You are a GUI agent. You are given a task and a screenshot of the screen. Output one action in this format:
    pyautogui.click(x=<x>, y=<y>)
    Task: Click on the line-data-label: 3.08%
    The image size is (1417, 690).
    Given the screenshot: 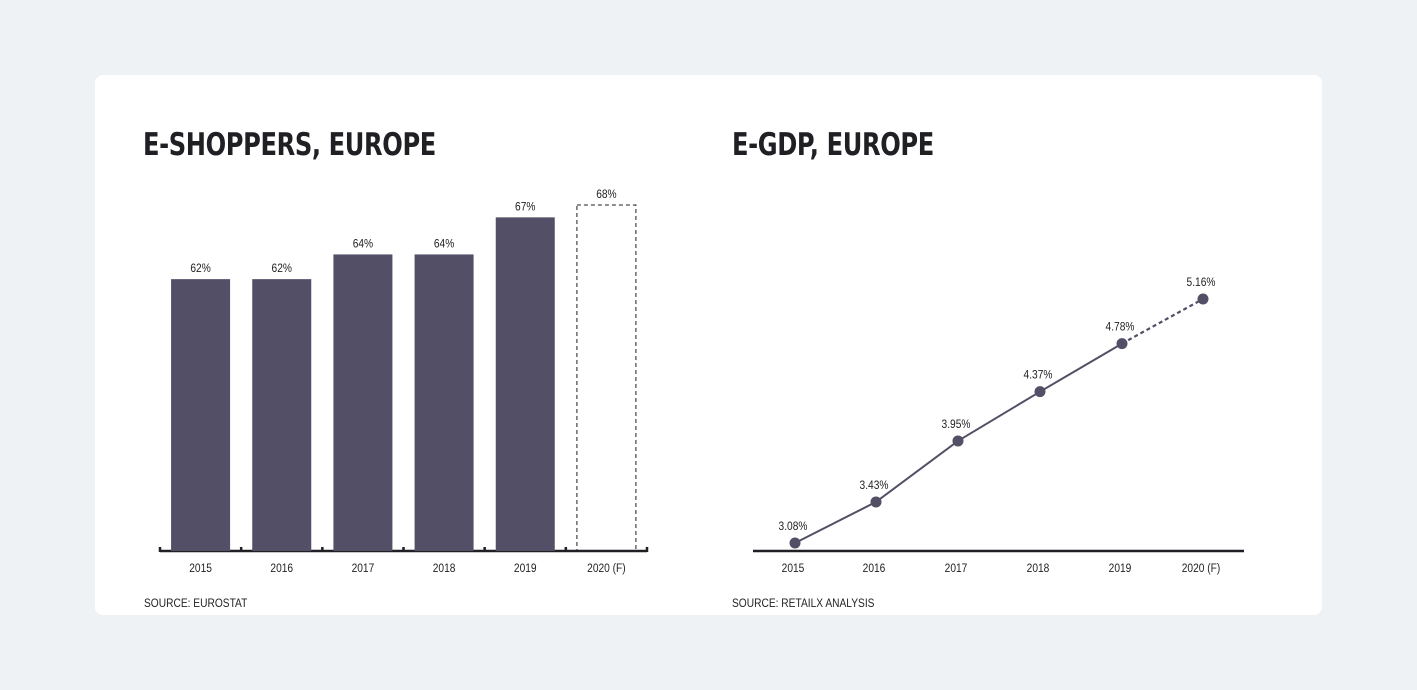 What is the action you would take?
    pyautogui.click(x=793, y=526)
    